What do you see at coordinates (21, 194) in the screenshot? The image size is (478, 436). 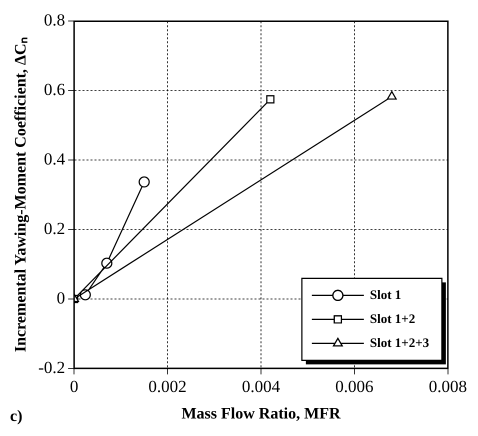 I see `y-axis-title: Incremental Yawing-Moment Coefficient, ΔCₙ` at bounding box center [21, 194].